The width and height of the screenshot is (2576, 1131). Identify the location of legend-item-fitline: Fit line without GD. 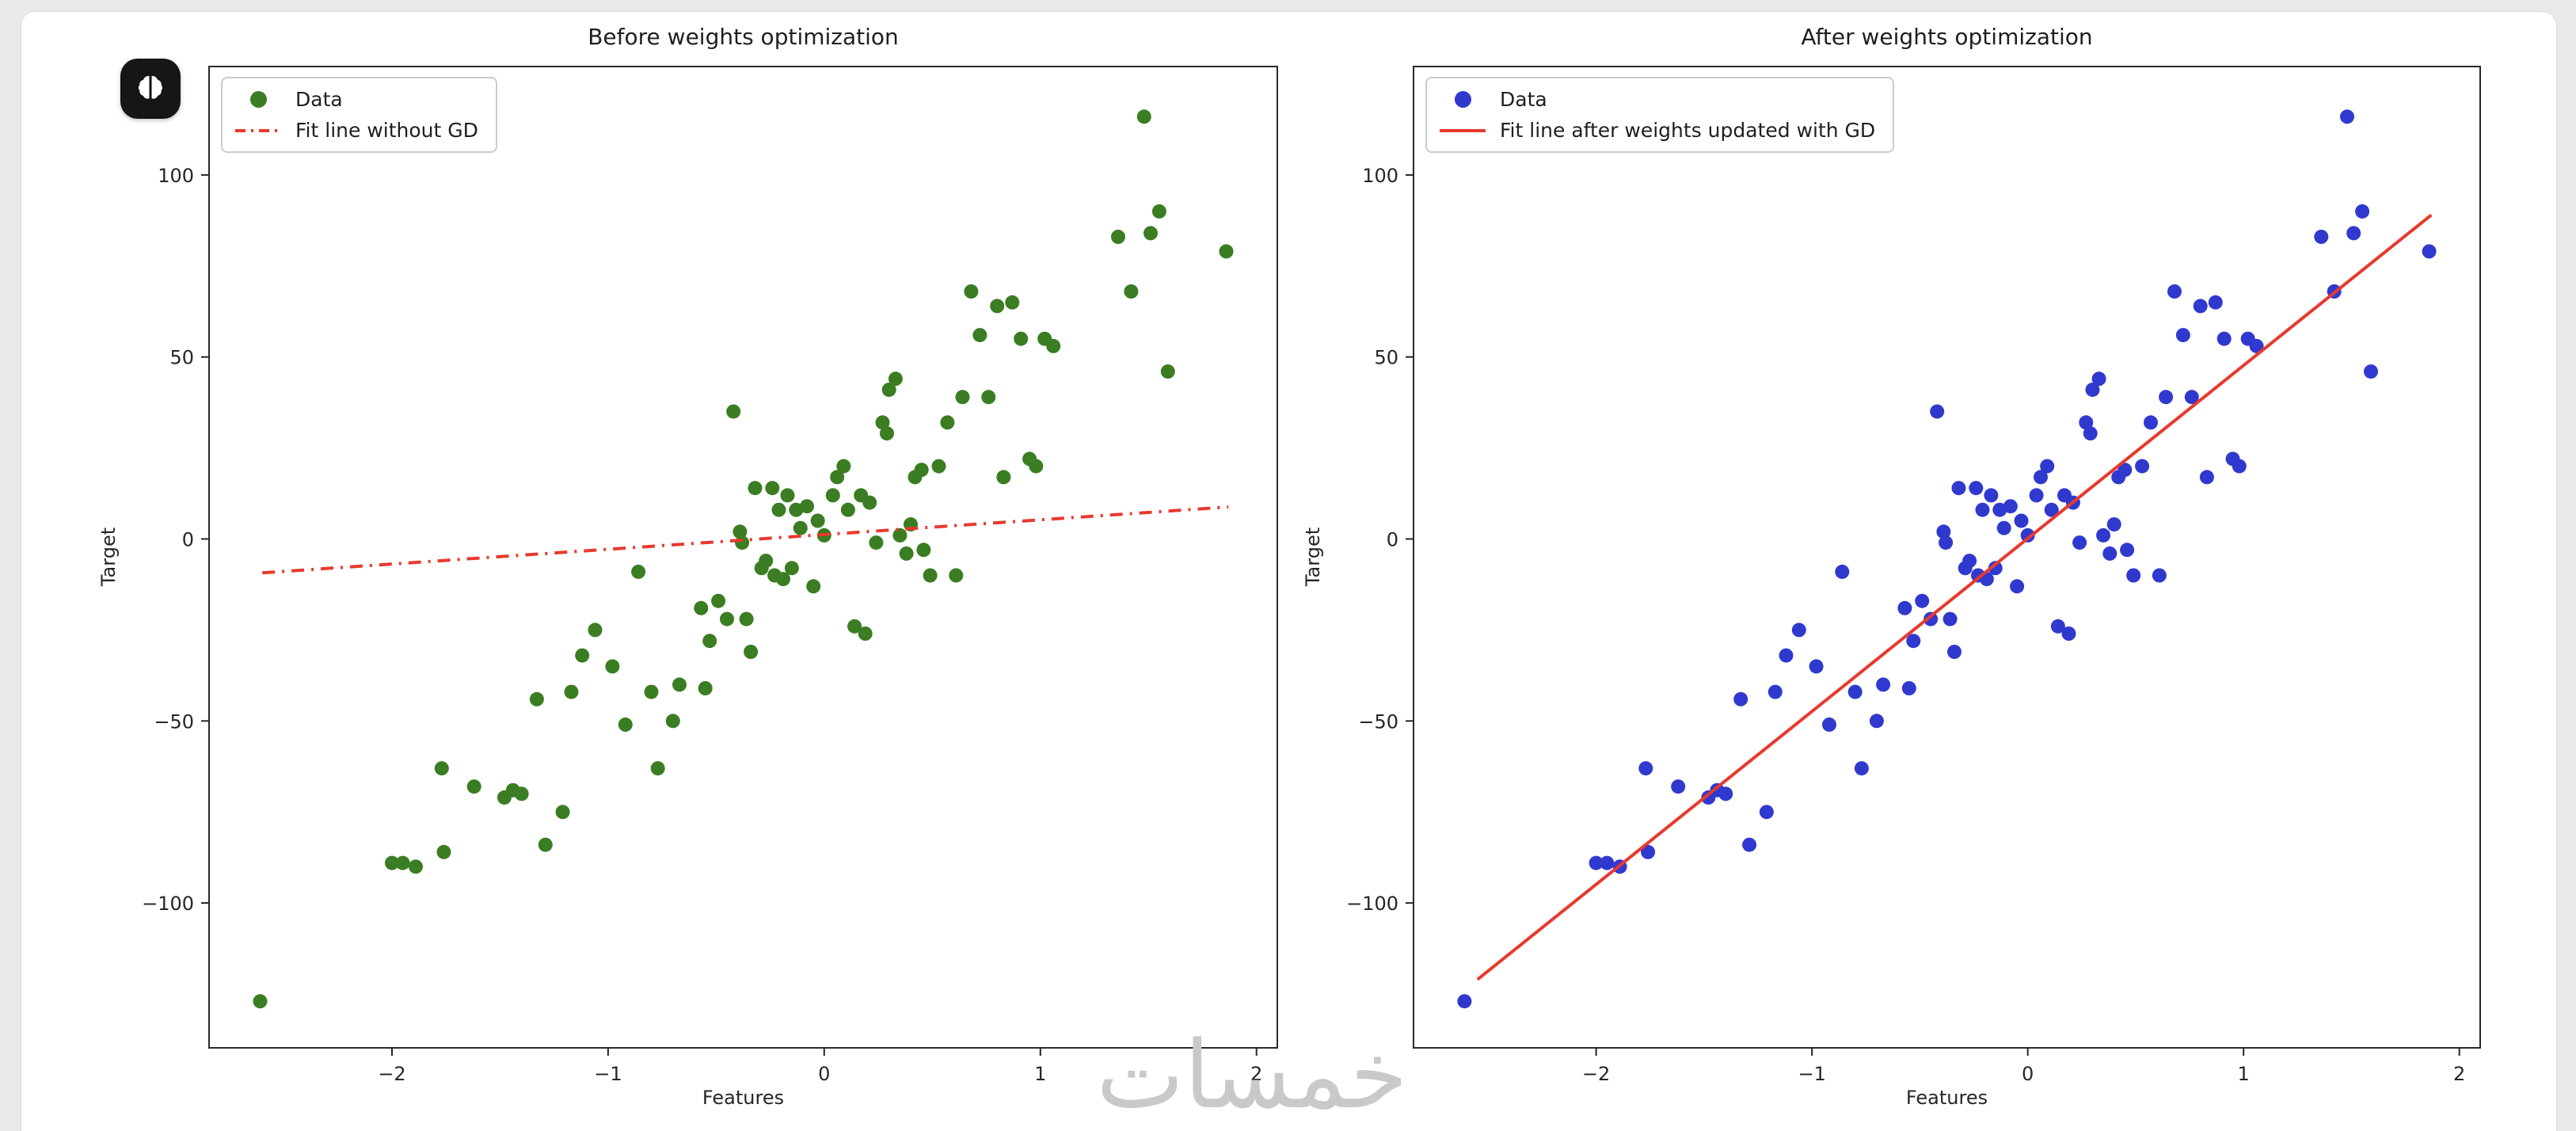
(356, 130).